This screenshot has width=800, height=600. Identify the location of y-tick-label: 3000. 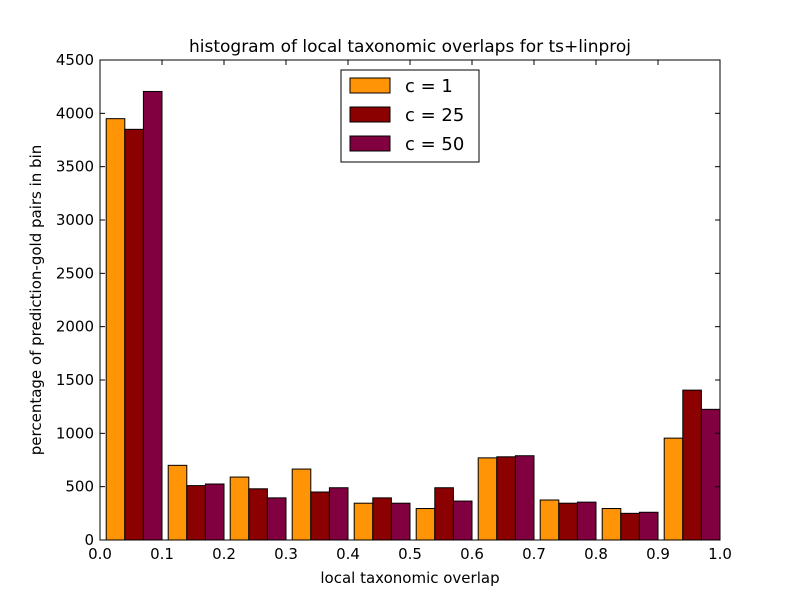
(75, 220).